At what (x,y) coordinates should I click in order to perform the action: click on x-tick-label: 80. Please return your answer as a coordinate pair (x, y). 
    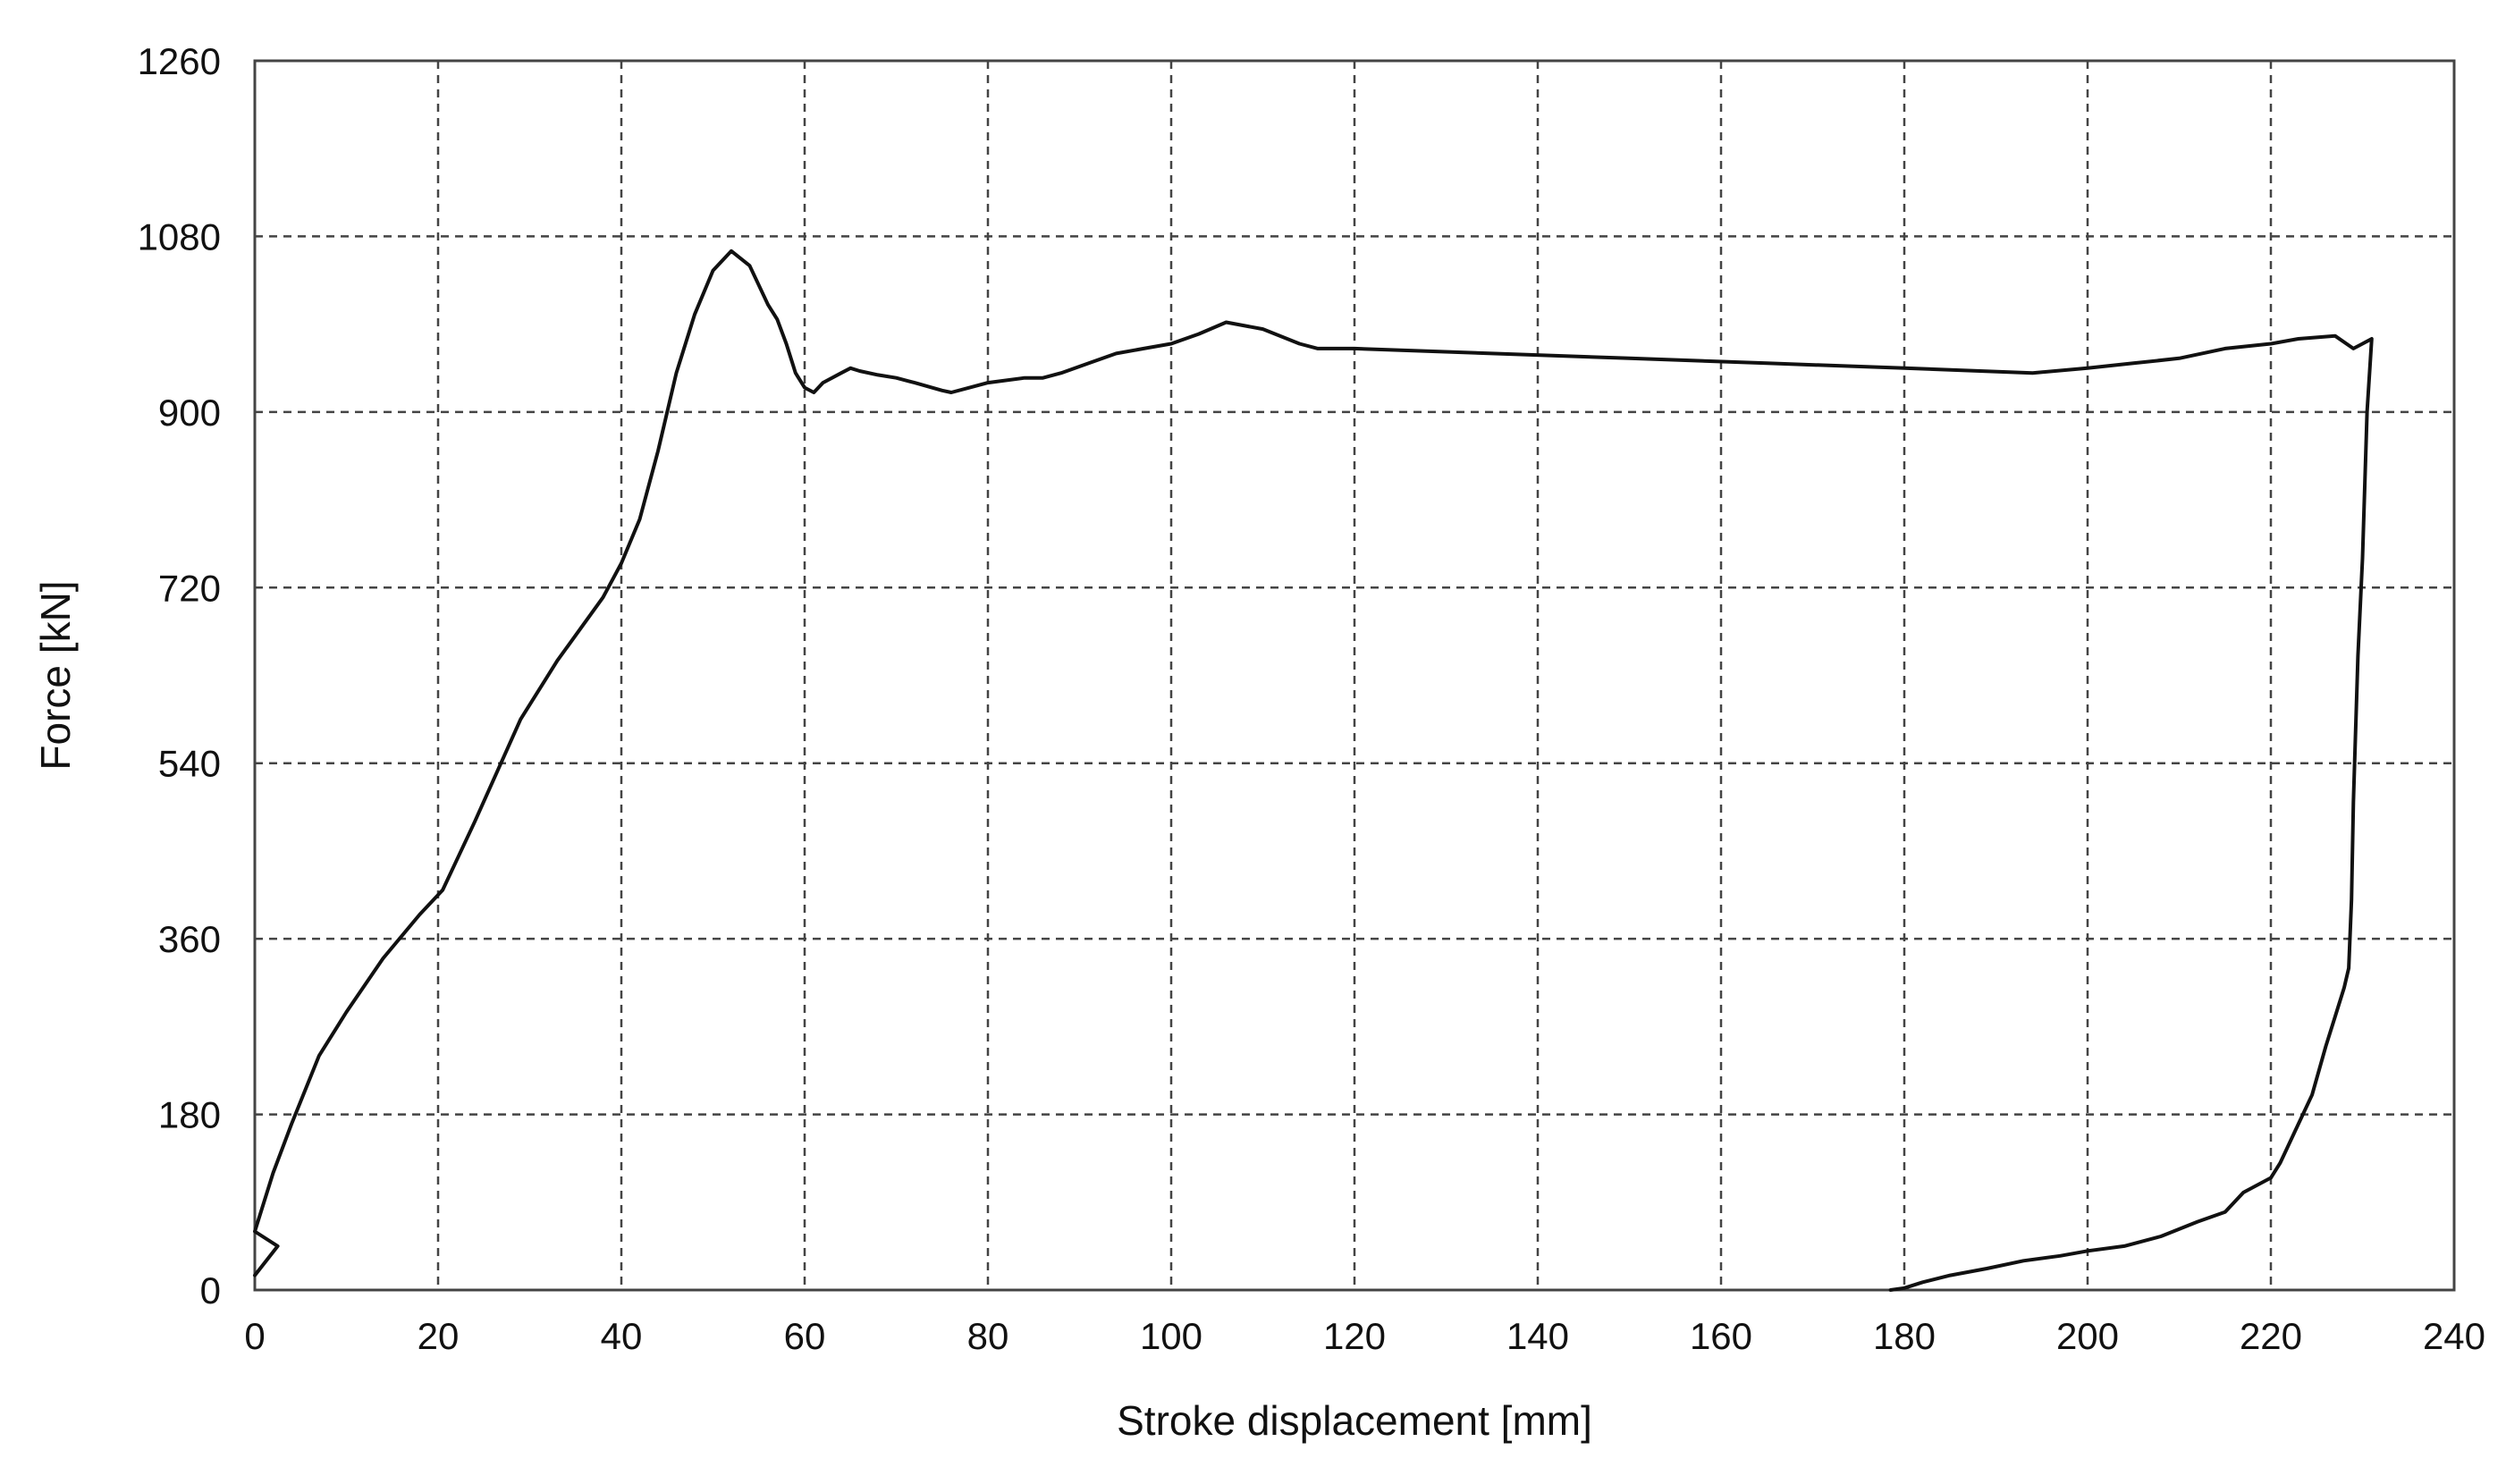
    Looking at the image, I should click on (988, 1336).